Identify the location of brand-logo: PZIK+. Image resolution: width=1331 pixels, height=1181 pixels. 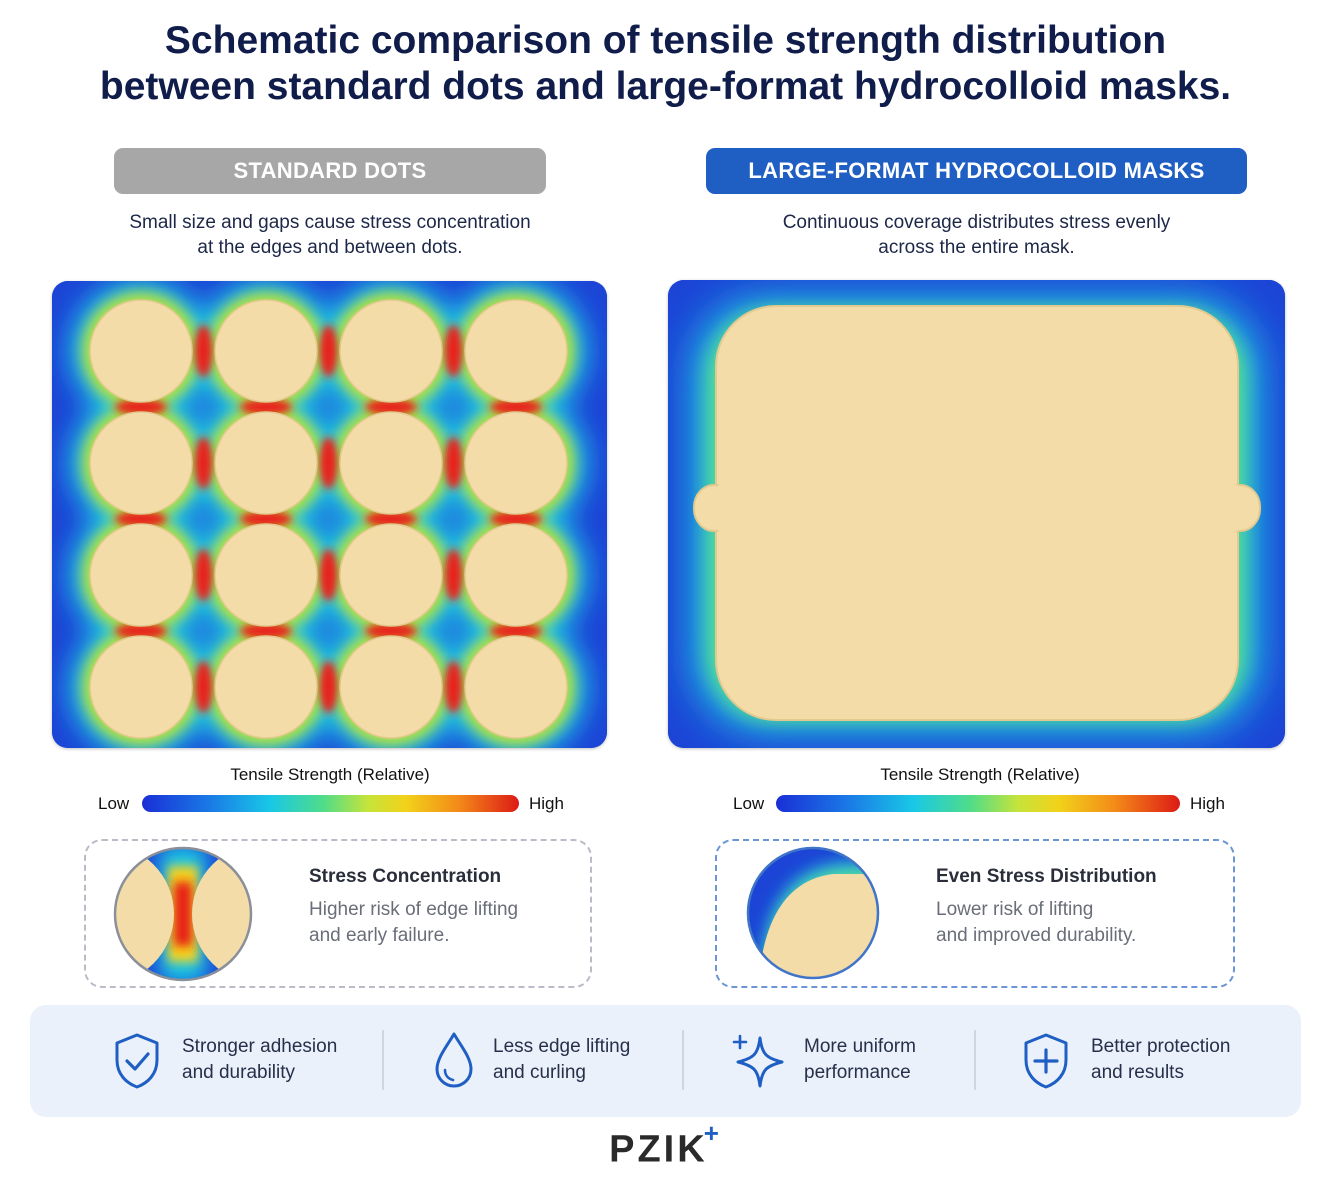
(665, 1145).